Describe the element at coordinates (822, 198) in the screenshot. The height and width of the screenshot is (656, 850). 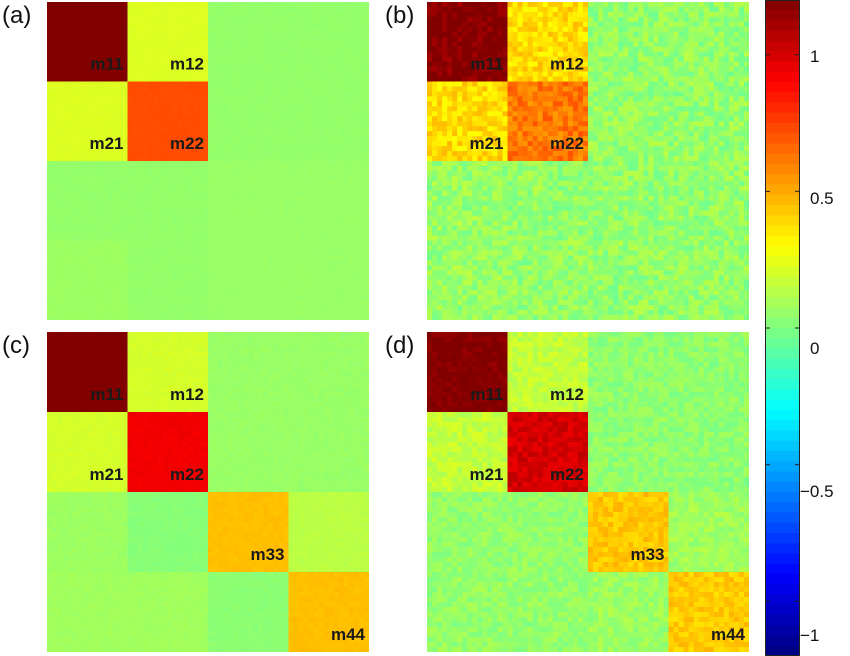
I see `colorbar-tick-label: 0.5` at that location.